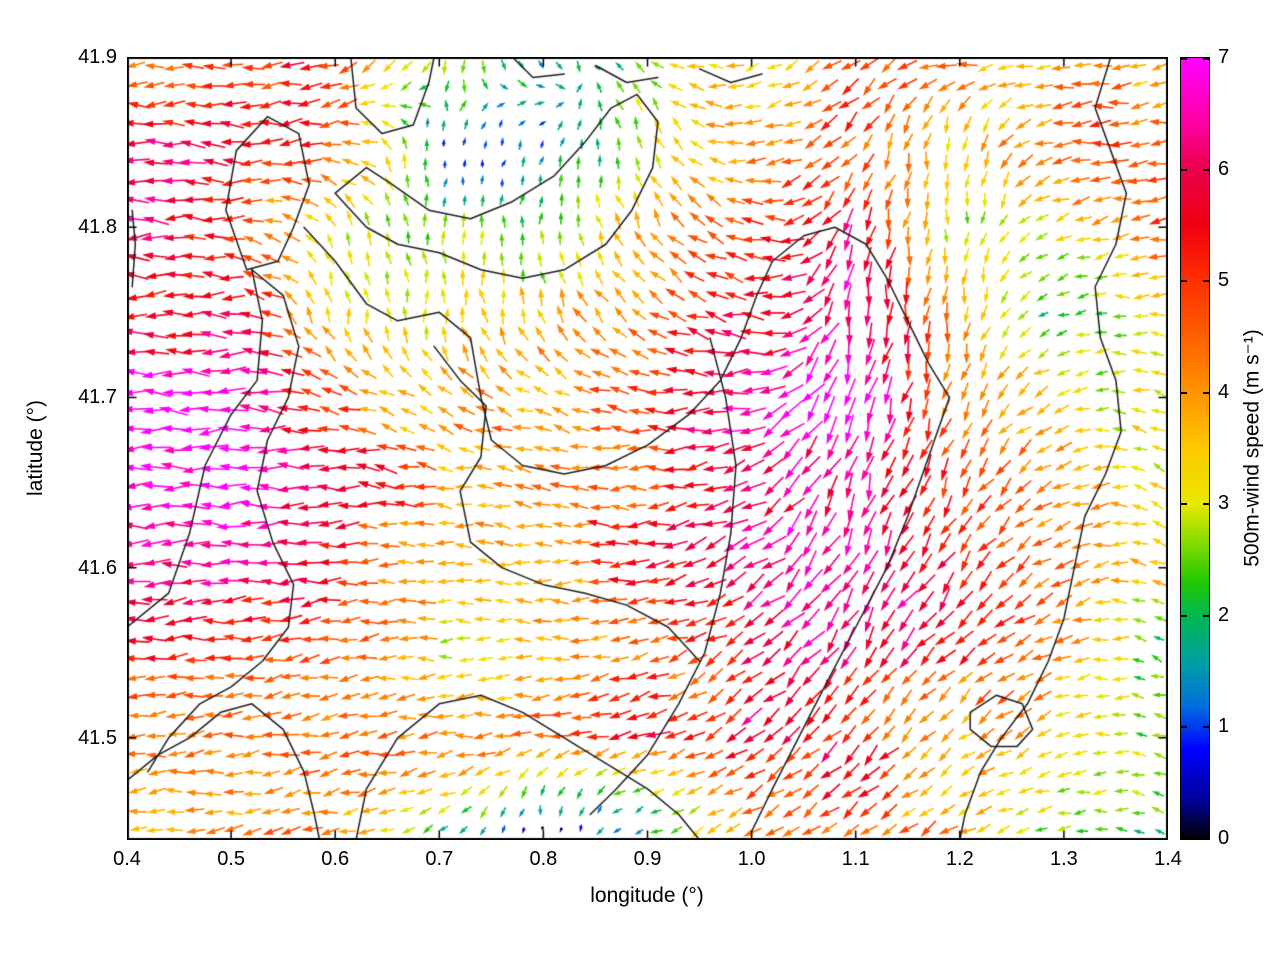 This screenshot has height=960, width=1280. What do you see at coordinates (97, 397) in the screenshot?
I see `y-tick-label: 41.7` at bounding box center [97, 397].